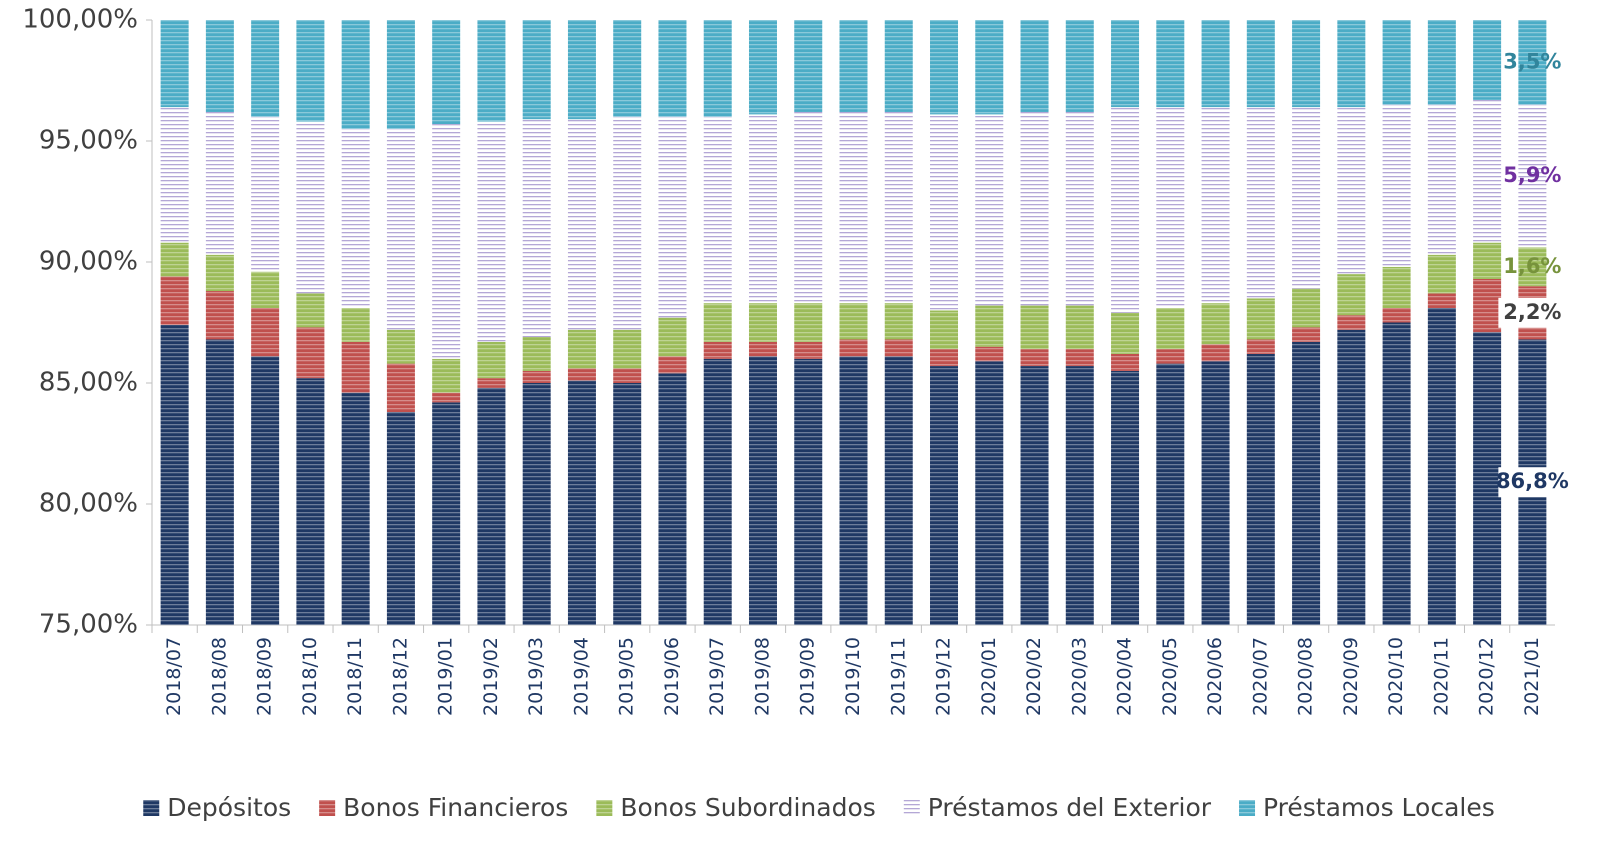  What do you see at coordinates (88, 383) in the screenshot?
I see `y-tick-label: 85,00%` at bounding box center [88, 383].